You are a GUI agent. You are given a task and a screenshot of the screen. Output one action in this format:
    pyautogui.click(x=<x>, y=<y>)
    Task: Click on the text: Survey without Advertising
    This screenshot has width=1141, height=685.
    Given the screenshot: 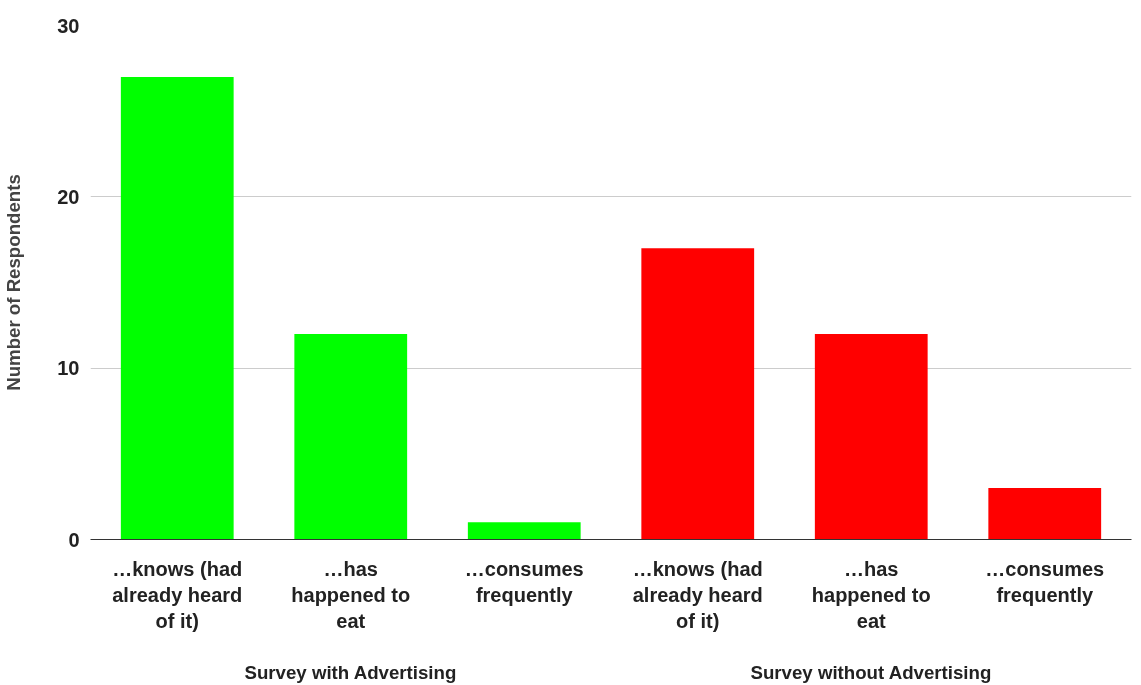 What is the action you would take?
    pyautogui.click(x=871, y=672)
    